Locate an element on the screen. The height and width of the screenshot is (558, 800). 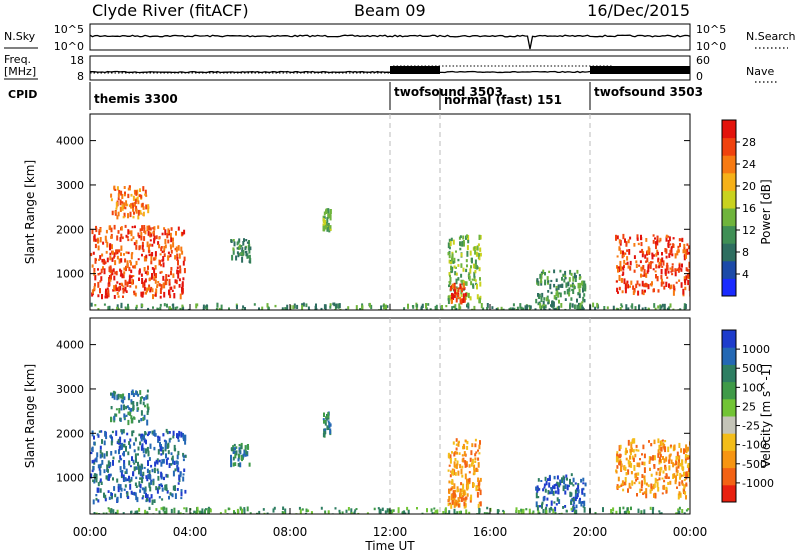
x-tick-label-0: 00:00 is located at coordinates (90, 532).